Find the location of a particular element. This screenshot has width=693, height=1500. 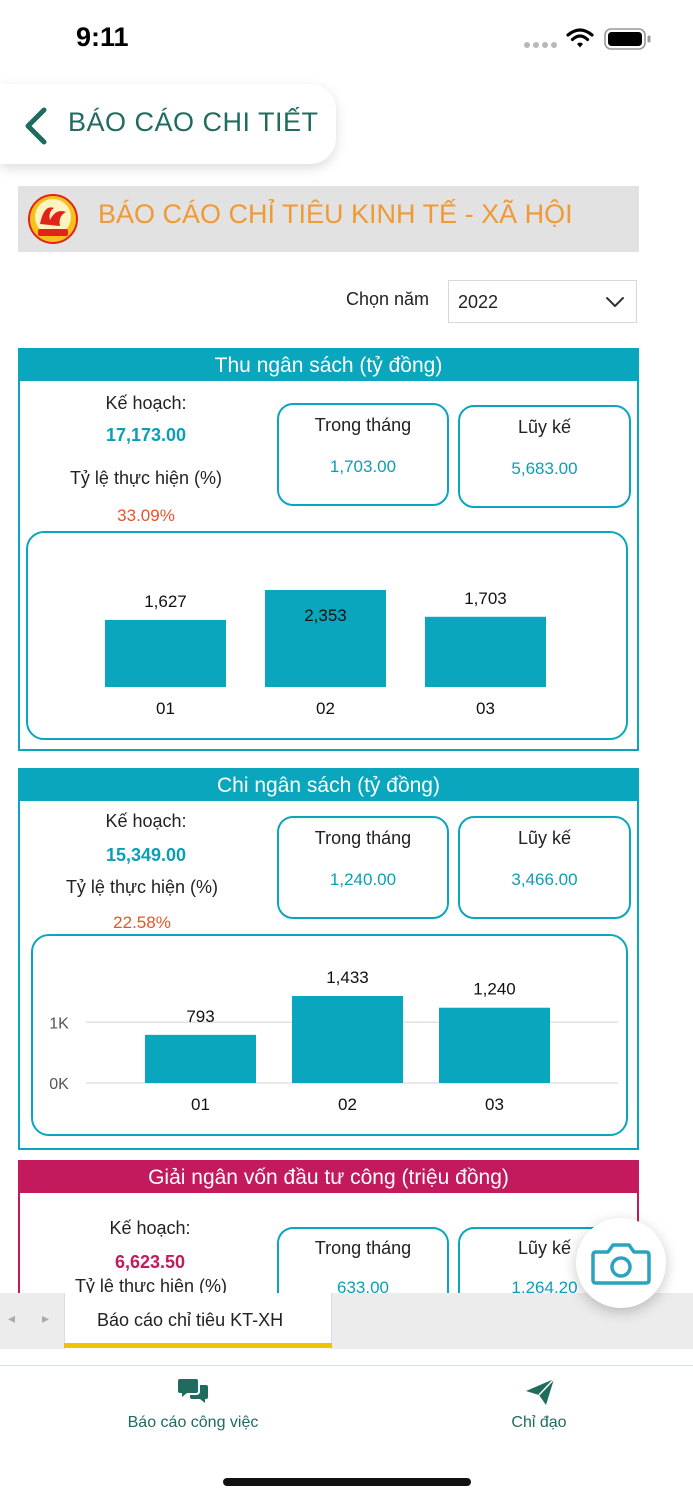

camera-icon is located at coordinates (621, 1264).